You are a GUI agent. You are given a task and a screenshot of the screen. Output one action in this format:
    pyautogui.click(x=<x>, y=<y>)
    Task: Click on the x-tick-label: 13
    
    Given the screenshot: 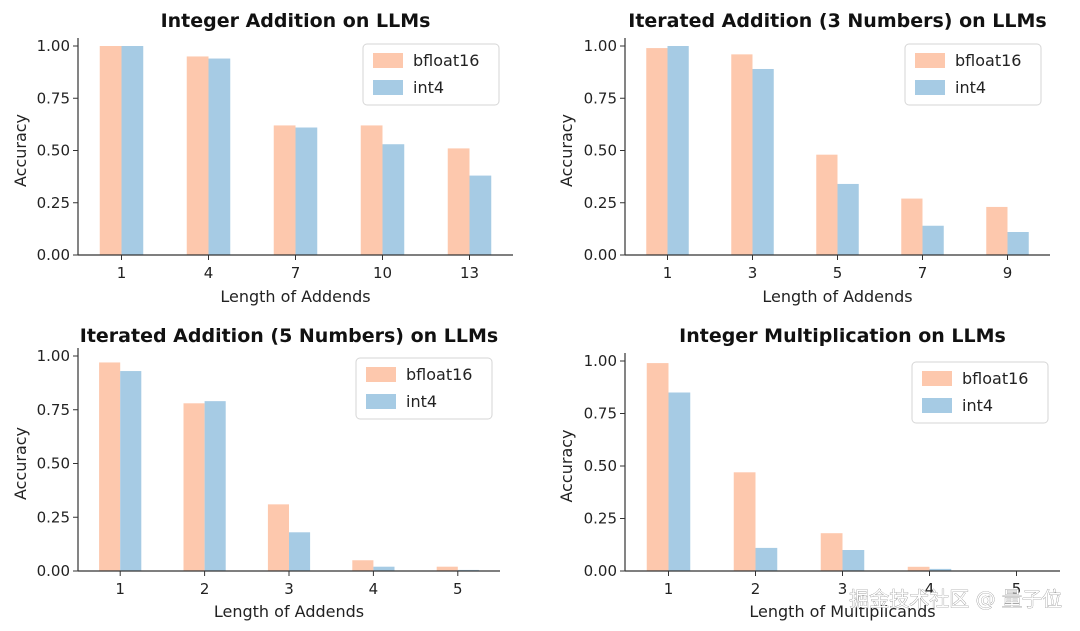 What is the action you would take?
    pyautogui.click(x=469, y=273)
    